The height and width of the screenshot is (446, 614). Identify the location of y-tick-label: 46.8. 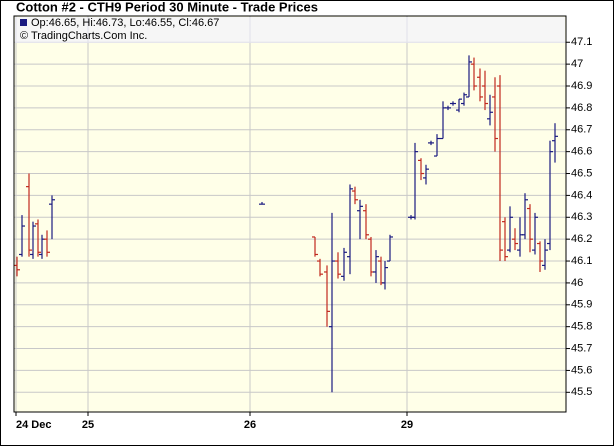
(581, 108).